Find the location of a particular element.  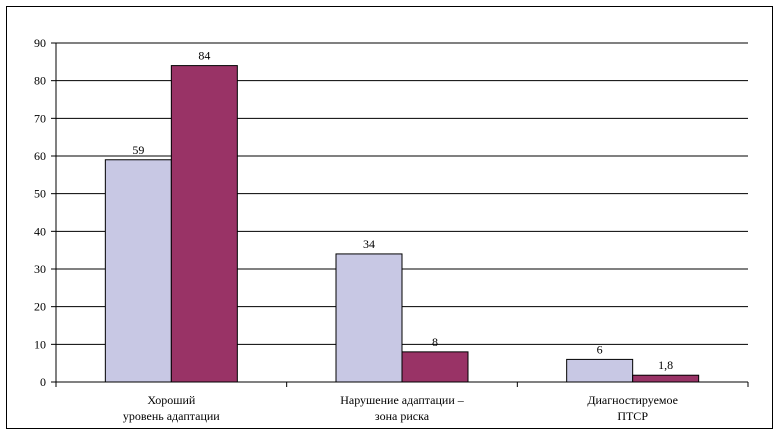

y-tick-label: 30 is located at coordinates (40, 269).